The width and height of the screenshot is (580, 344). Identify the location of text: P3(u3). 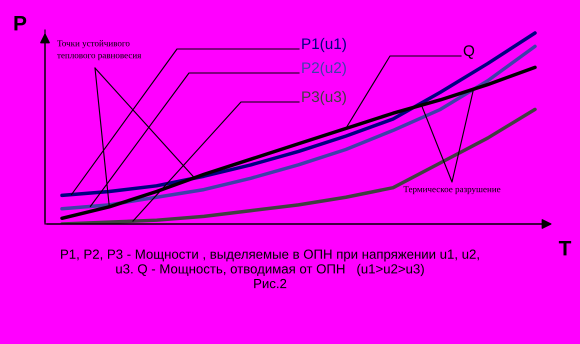
(324, 98).